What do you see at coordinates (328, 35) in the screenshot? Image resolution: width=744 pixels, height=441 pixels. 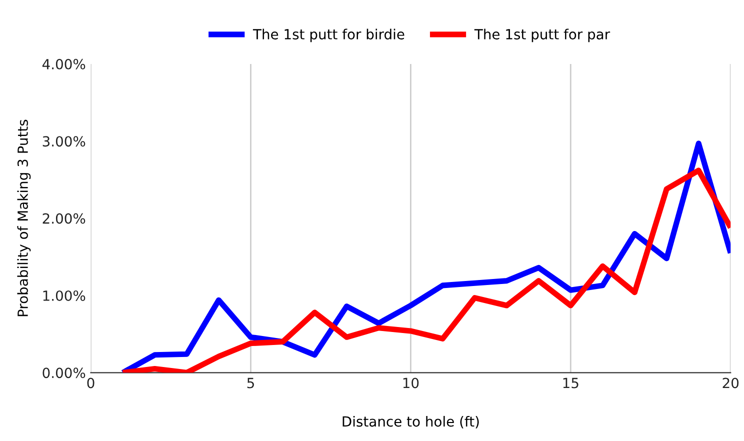 I see `legend-label: The 1st putt for birdie` at bounding box center [328, 35].